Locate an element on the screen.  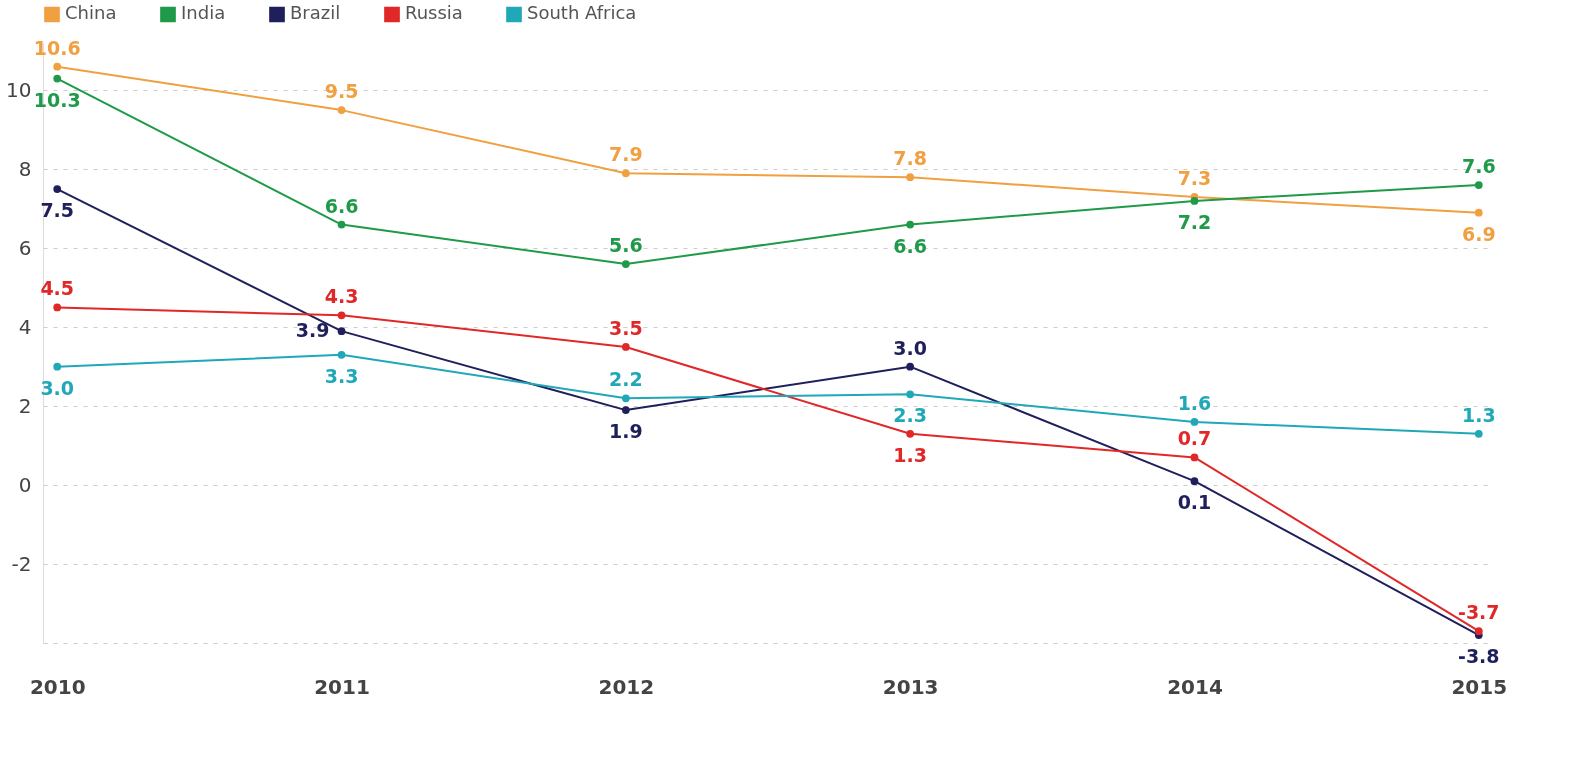
y-tick-label: -2 is located at coordinates (21, 563).